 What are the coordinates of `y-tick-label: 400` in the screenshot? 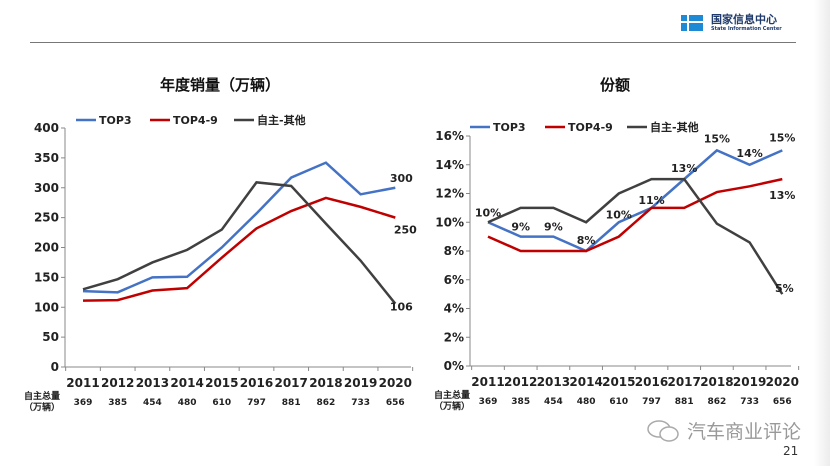 It's located at (46, 128).